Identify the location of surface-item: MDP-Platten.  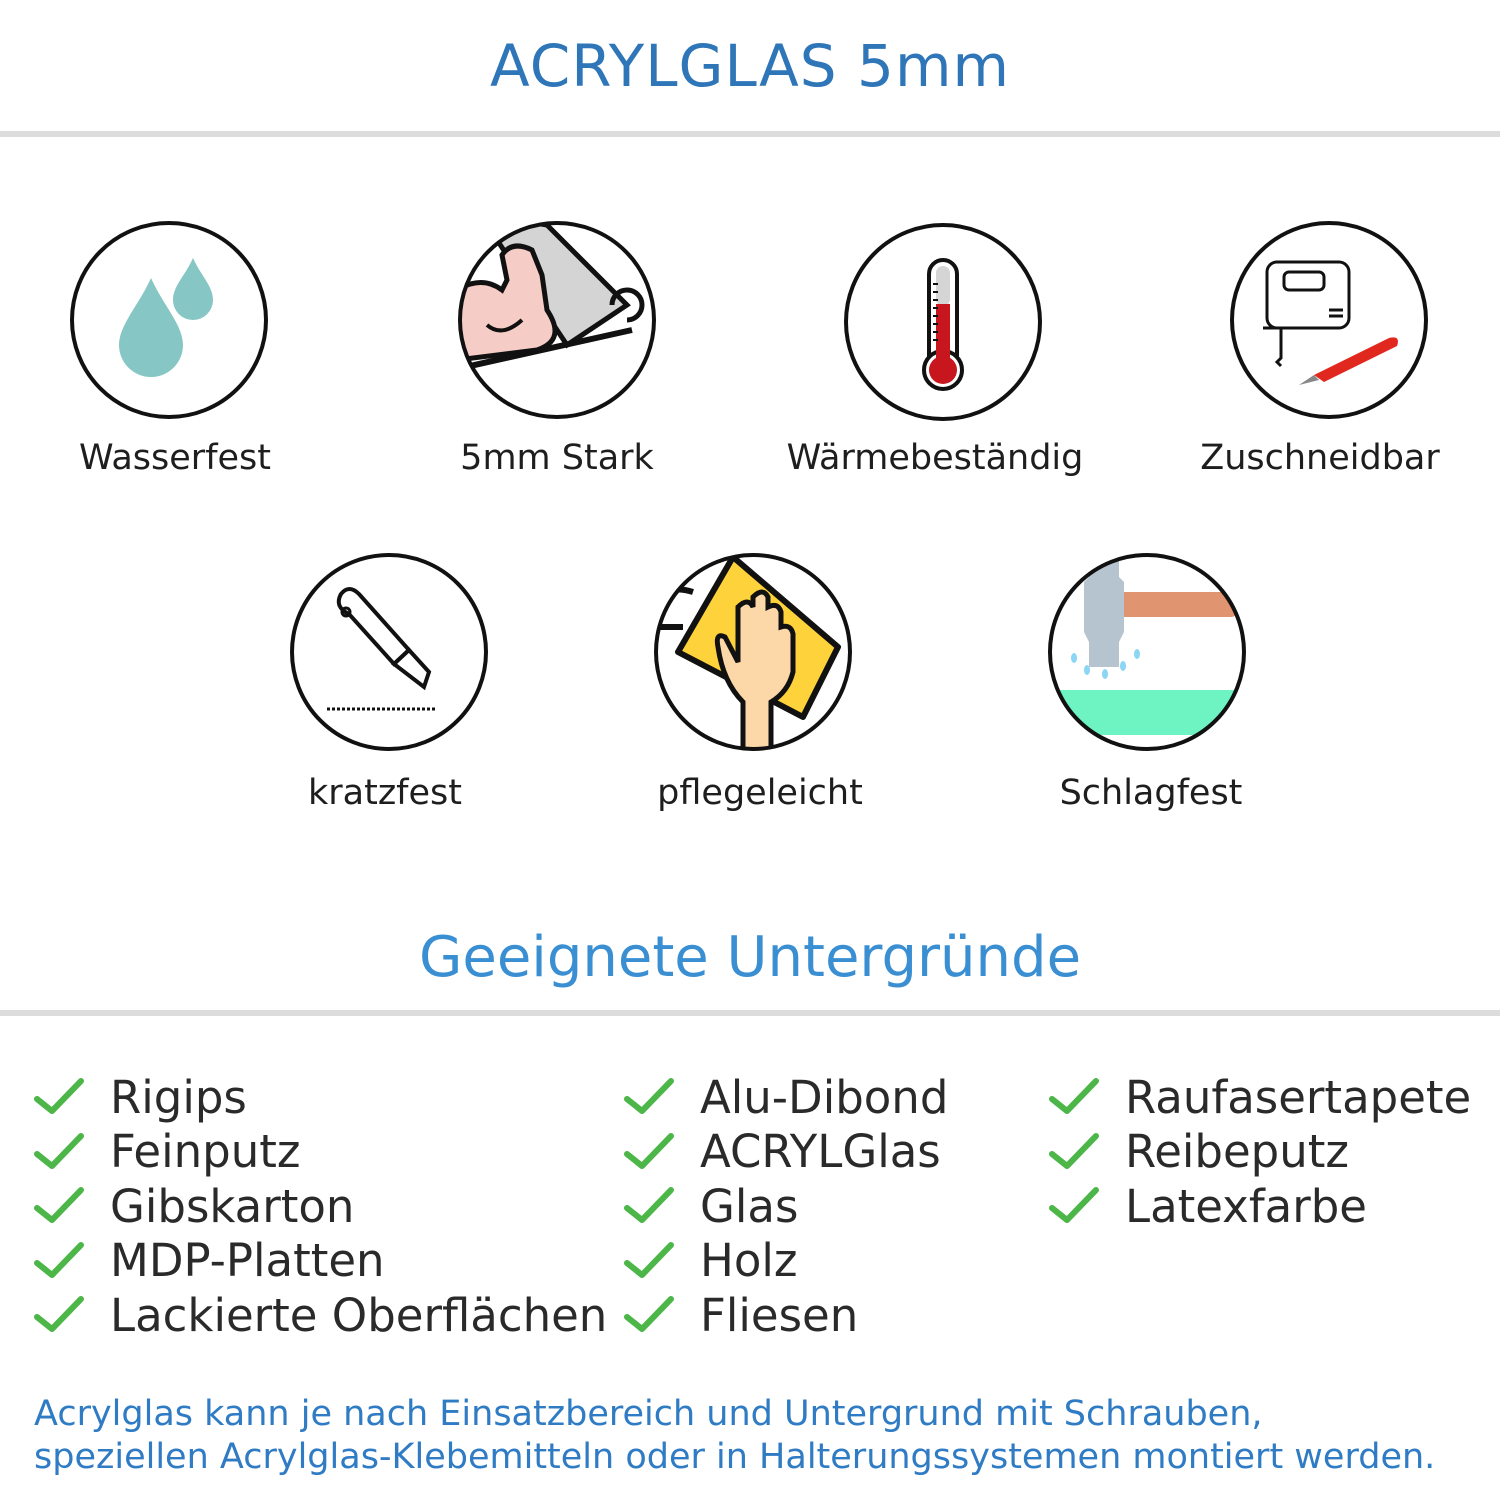
(209, 1261).